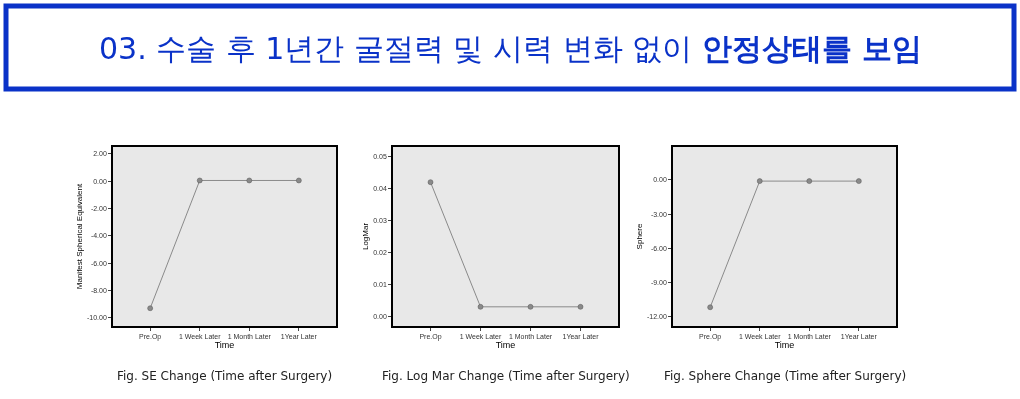 This screenshot has width=1020, height=399. I want to click on text: 03. 수술 후 1년간 굴절력 및 시력 변화 없이 안정상태를 보임, so click(511, 48).